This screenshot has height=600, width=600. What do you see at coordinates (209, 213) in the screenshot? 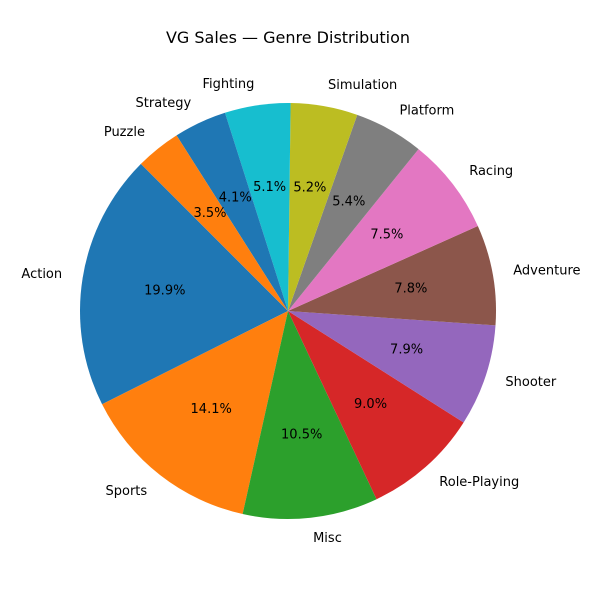
I see `percent-label-puzzle: 3.5%` at bounding box center [209, 213].